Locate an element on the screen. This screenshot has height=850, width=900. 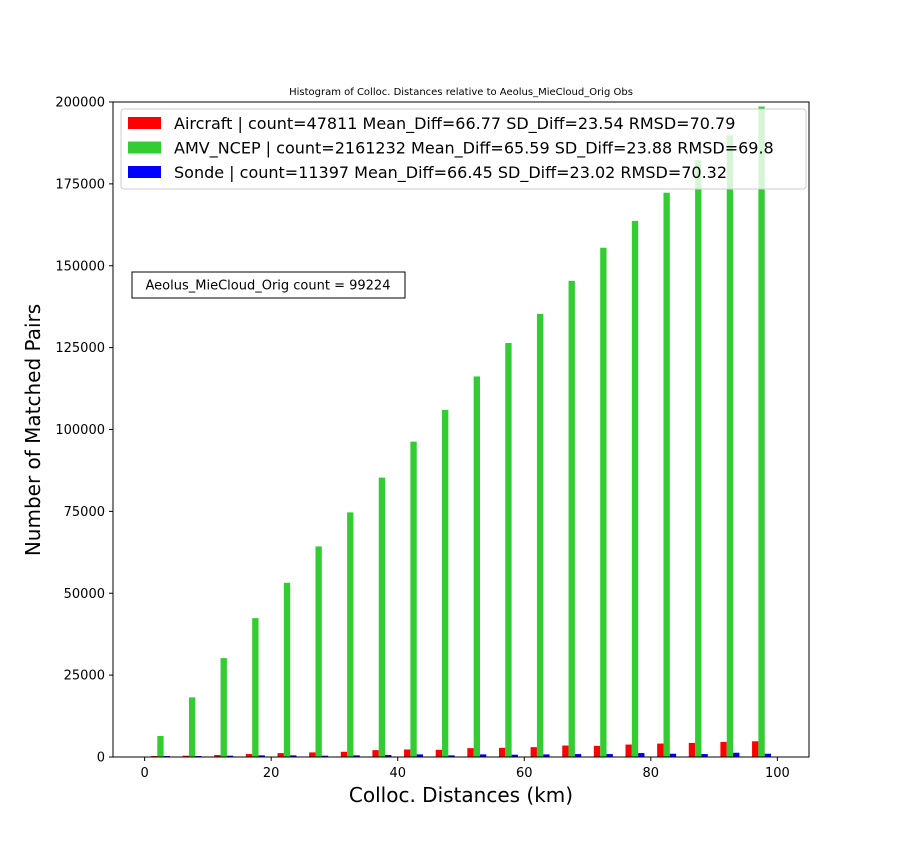
x-axis-label: Colloc. Distances (km) is located at coordinates (461, 795).